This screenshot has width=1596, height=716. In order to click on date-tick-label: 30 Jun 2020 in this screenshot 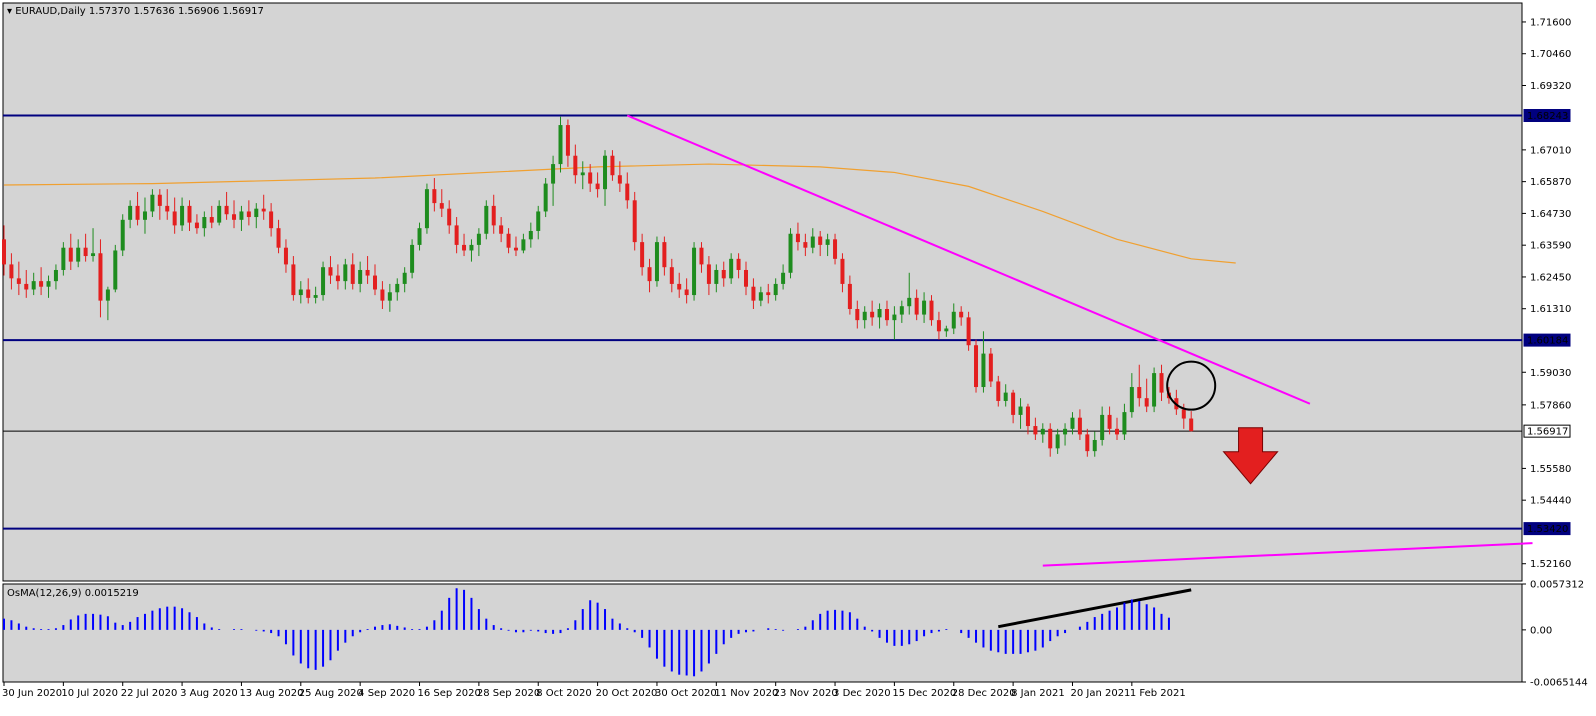, I will do `click(32, 693)`.